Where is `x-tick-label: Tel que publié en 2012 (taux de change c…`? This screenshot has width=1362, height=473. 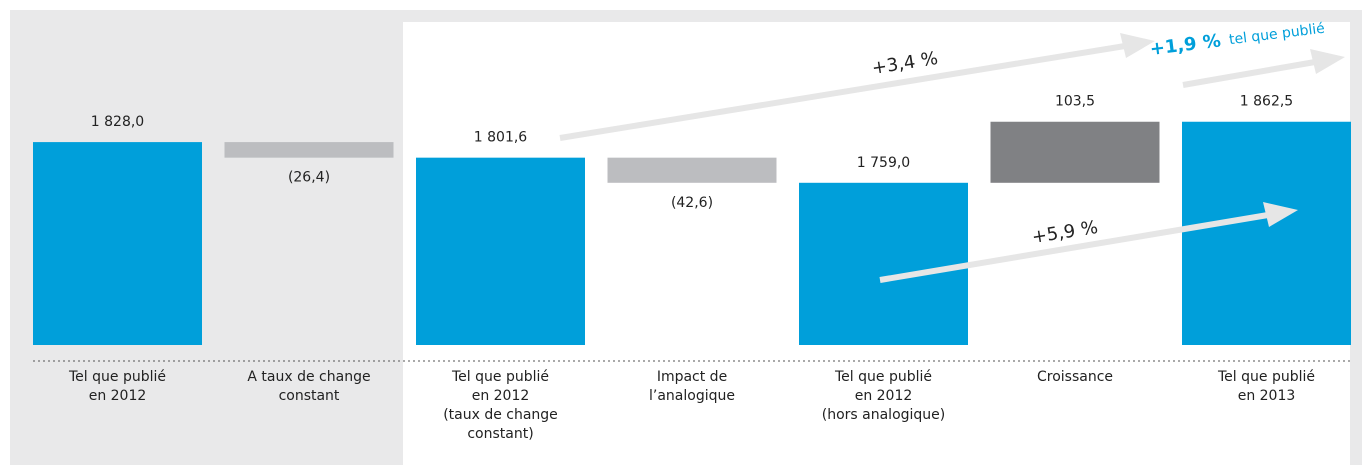
x-tick-label: Tel que publié en 2012 (taux de change c… is located at coordinates (500, 405).